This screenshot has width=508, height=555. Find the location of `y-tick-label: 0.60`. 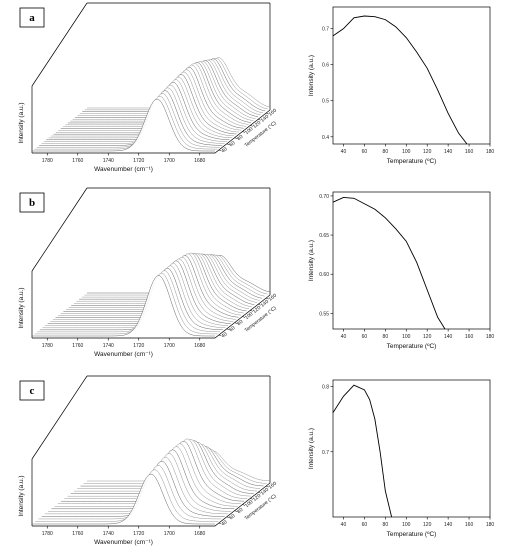

y-tick-label: 0.60 is located at coordinates (324, 275).